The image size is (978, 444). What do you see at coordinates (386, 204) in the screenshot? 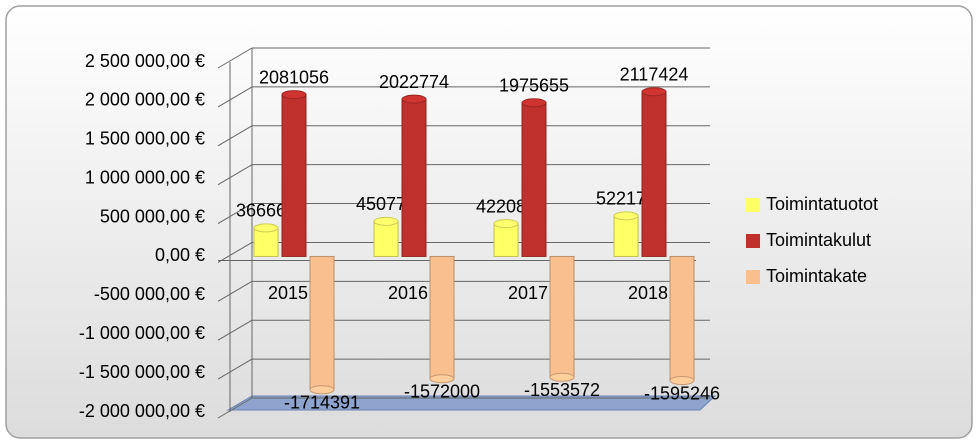
I see `data-label: 450774` at bounding box center [386, 204].